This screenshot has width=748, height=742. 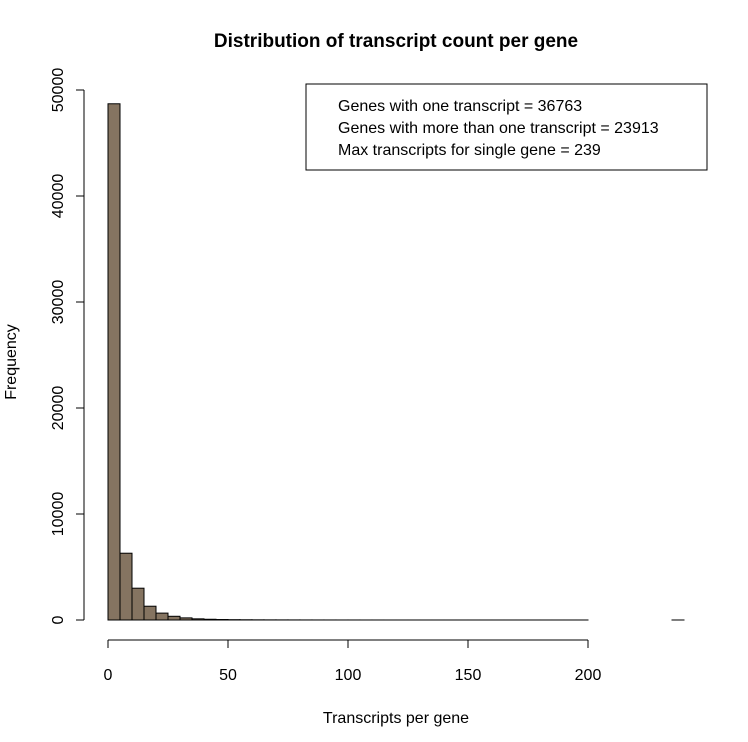 What do you see at coordinates (353, 661) in the screenshot?
I see `x-axis: 0 50 100 150 200` at bounding box center [353, 661].